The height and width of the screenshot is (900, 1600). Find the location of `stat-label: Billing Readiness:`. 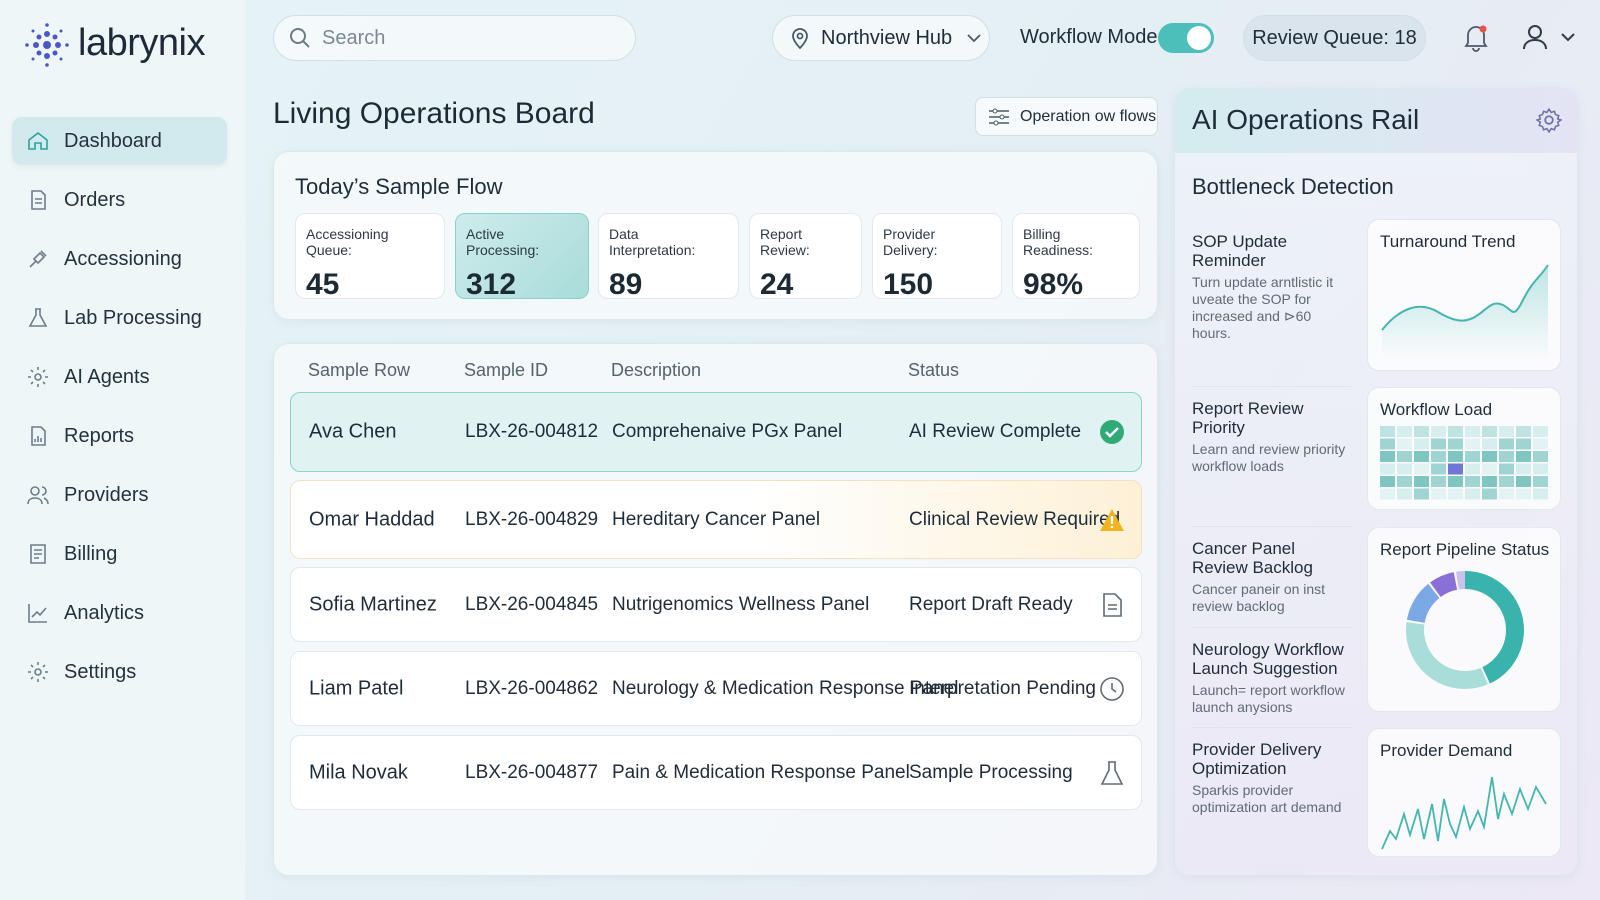

stat-label: Billing Readiness: is located at coordinates (1058, 242).